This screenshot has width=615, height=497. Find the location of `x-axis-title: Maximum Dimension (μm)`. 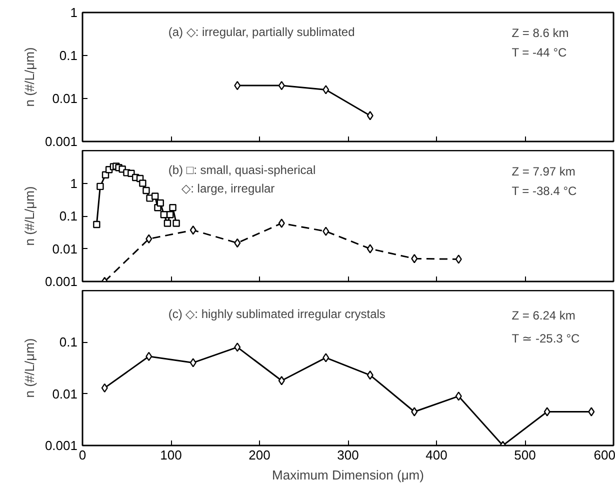

x-axis-title: Maximum Dimension (μm) is located at coordinates (348, 475).